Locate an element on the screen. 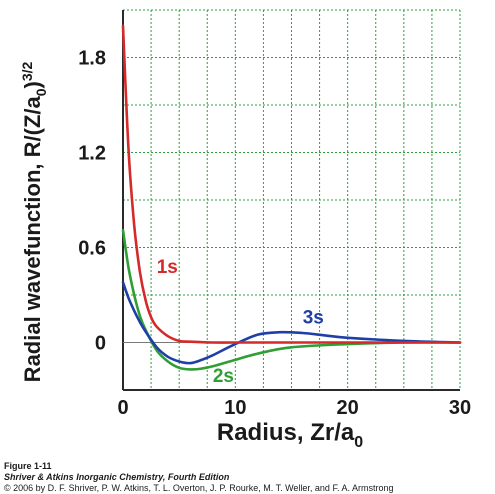 This screenshot has width=495, height=494. series-label-3s: 3s is located at coordinates (313, 318).